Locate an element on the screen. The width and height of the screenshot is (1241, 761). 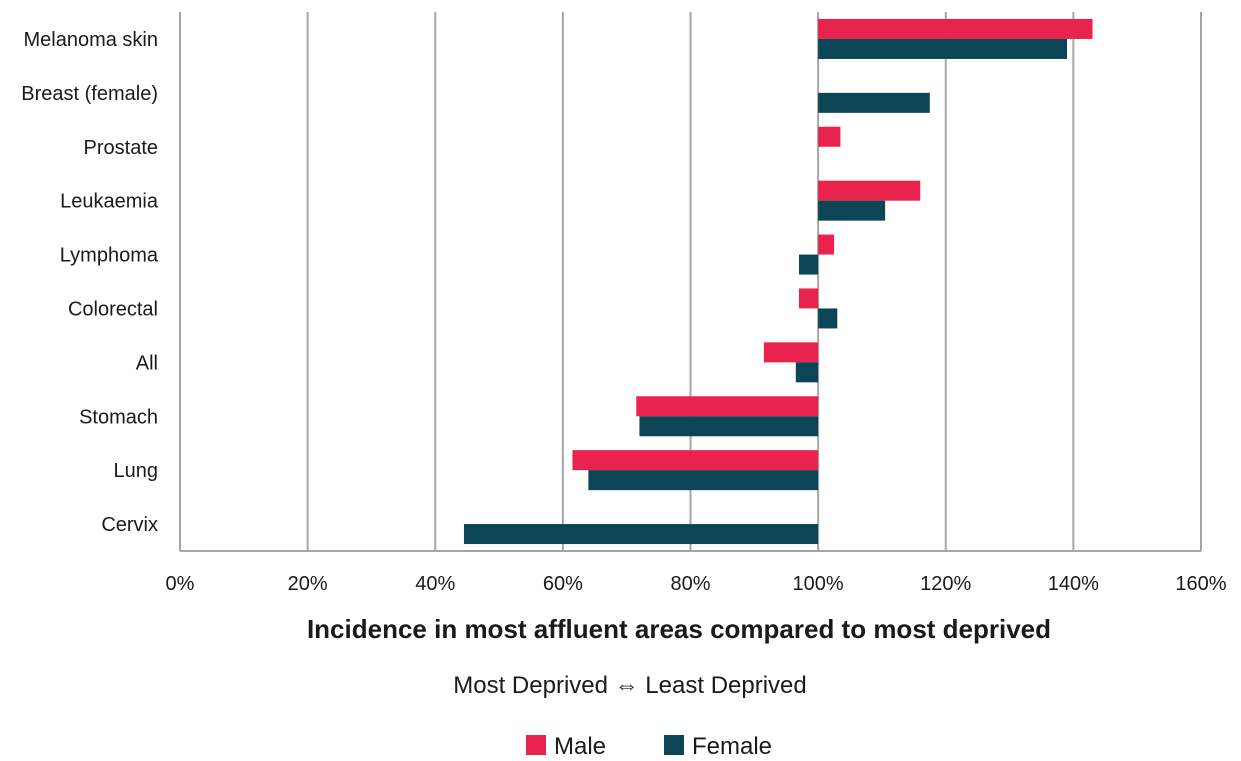
x-tick-label-100: 100% is located at coordinates (818, 584).